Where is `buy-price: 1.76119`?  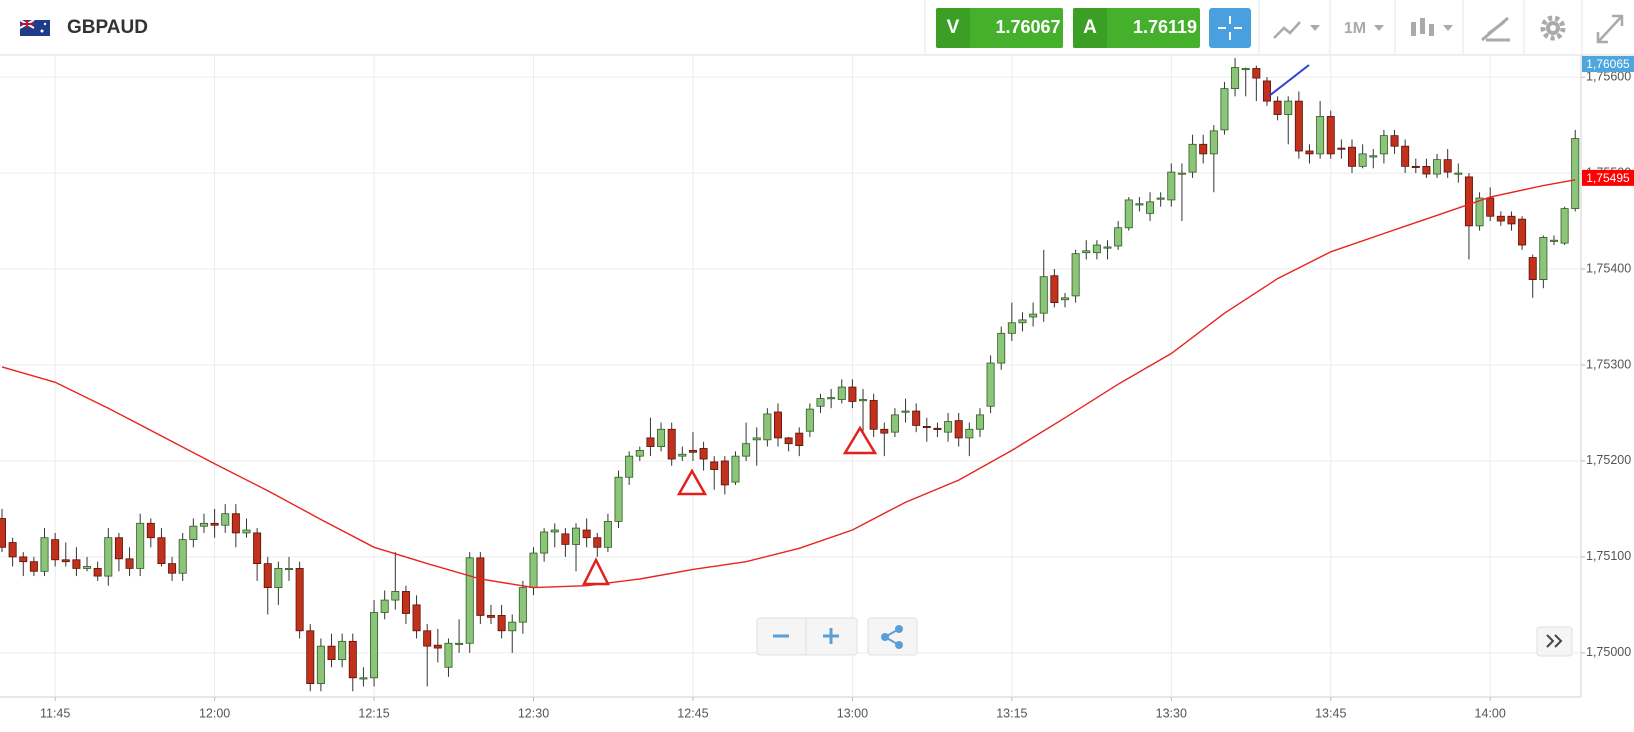
buy-price: 1.76119 is located at coordinates (1165, 27).